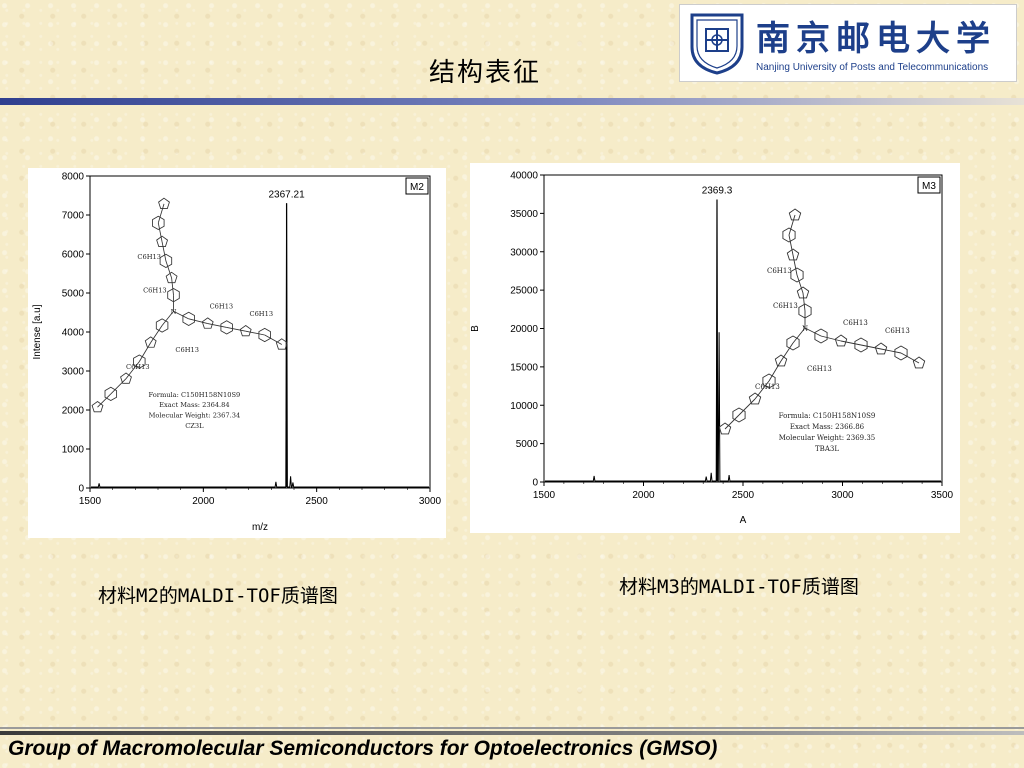 This screenshot has height=768, width=1024. What do you see at coordinates (876, 39) in the screenshot?
I see `university-name-cn: 南京邮电大学` at bounding box center [876, 39].